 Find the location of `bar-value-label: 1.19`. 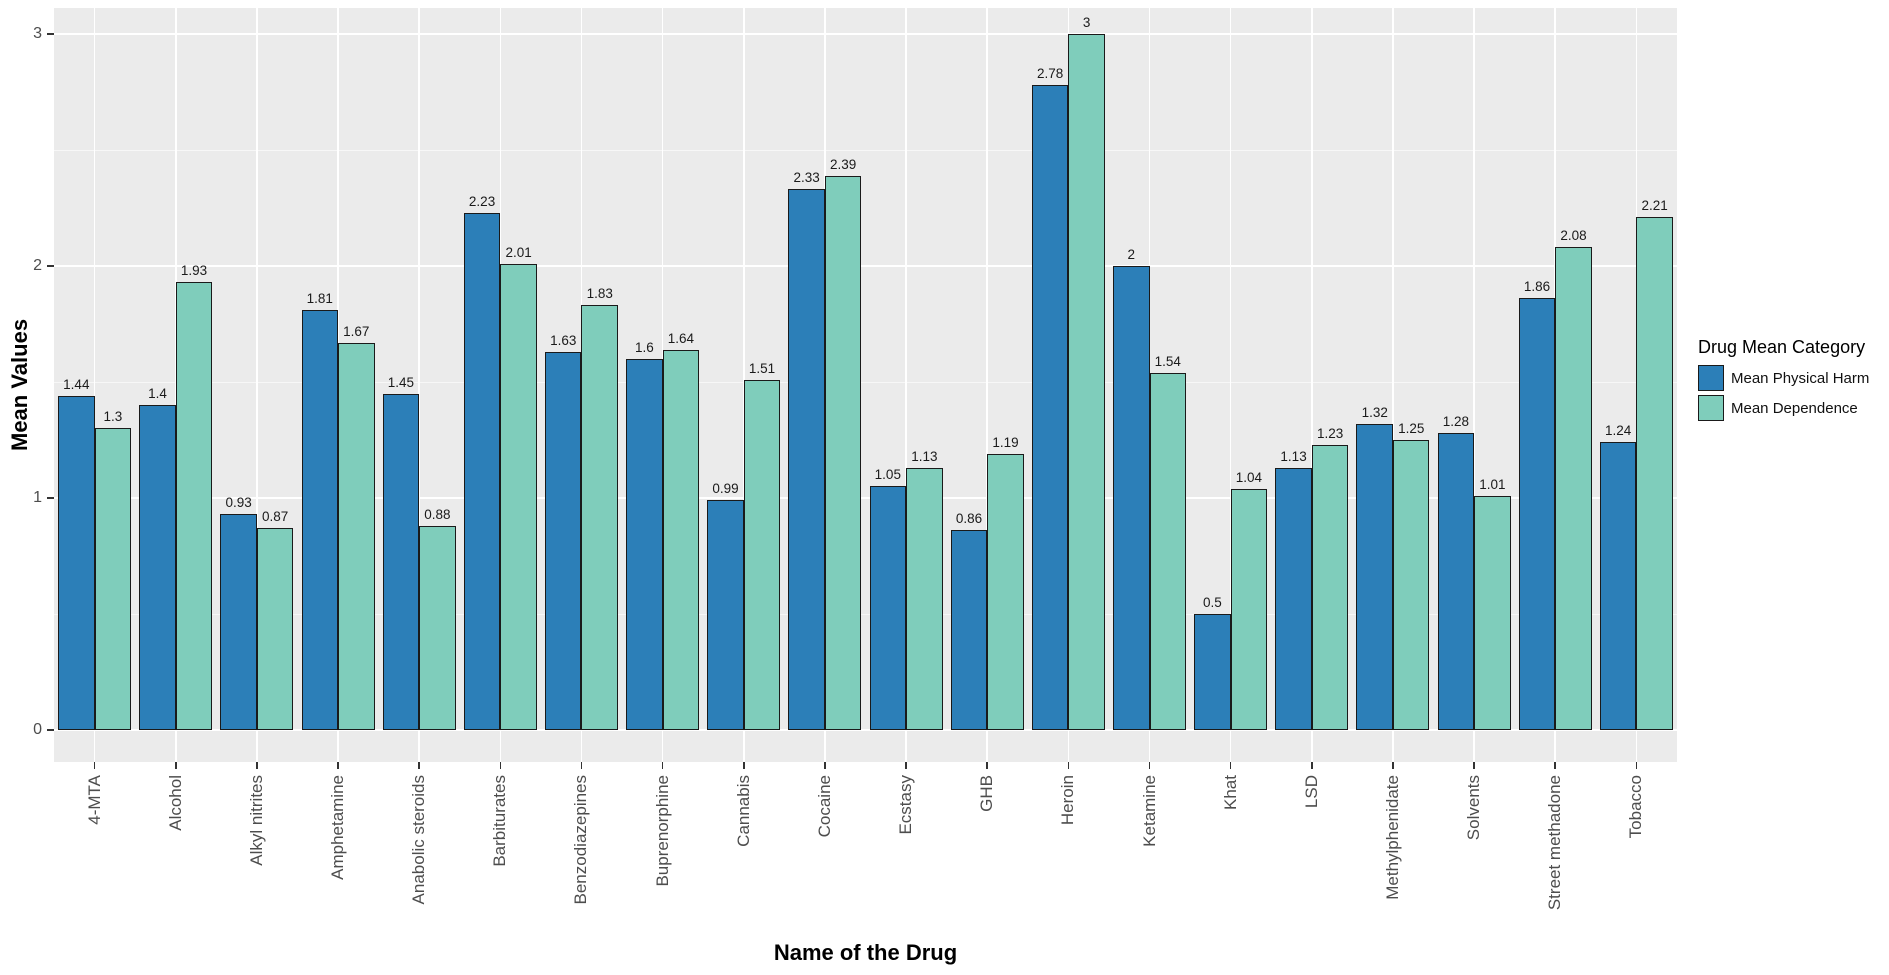

bar-value-label: 1.19 is located at coordinates (1005, 442).